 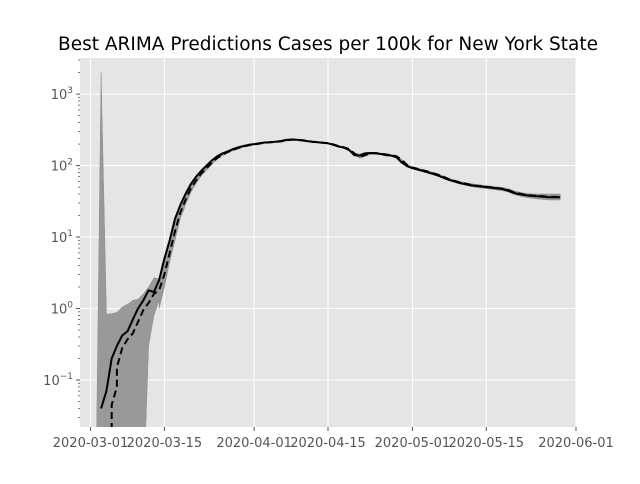 I want to click on x-tick-label: 2020-03-01, so click(x=91, y=443).